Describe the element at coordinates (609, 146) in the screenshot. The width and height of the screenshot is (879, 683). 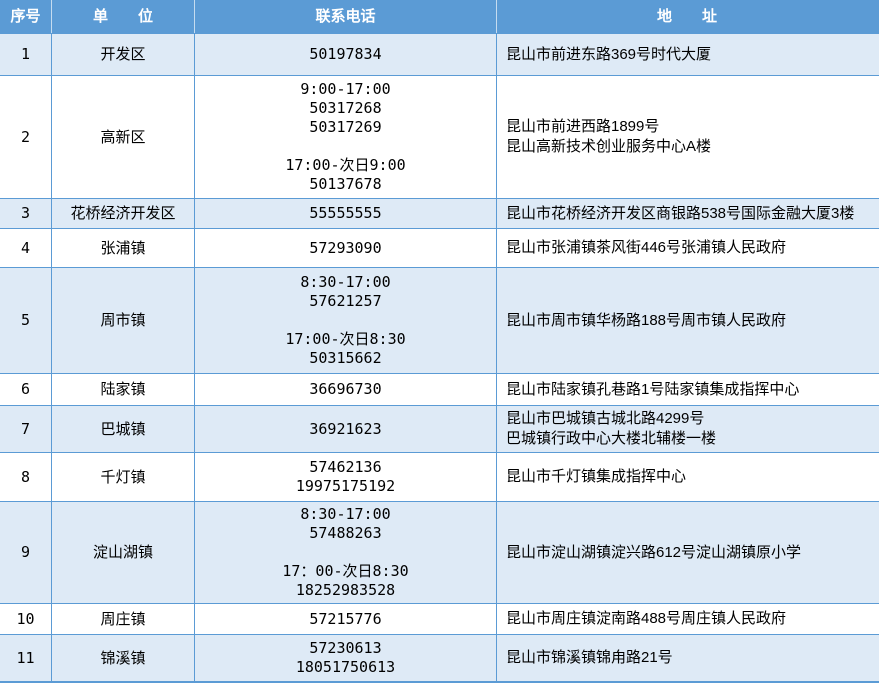
I see `address-line: 昆山高新技术创业服务中心A楼` at that location.